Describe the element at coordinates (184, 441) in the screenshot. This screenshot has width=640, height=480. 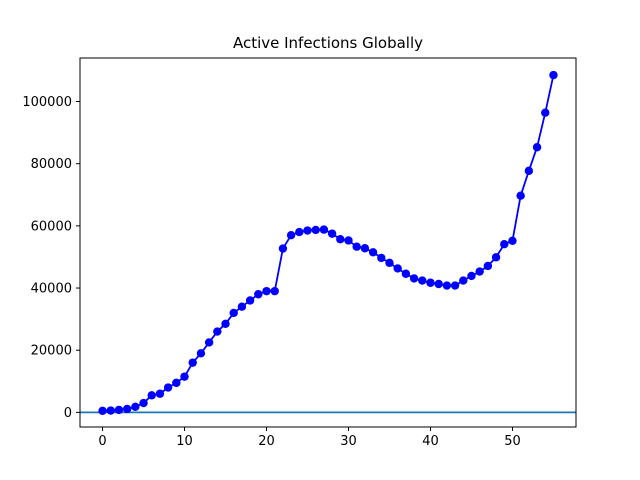
I see `x-tick-label: 10` at that location.